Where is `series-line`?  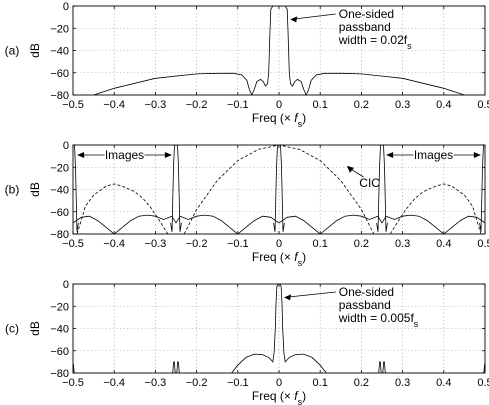 series-line is located at coordinates (279, 328).